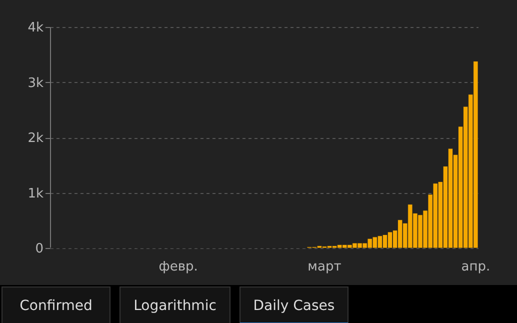 The width and height of the screenshot is (517, 323). Describe the element at coordinates (36, 138) in the screenshot. I see `y-tick-label: 2k` at that location.